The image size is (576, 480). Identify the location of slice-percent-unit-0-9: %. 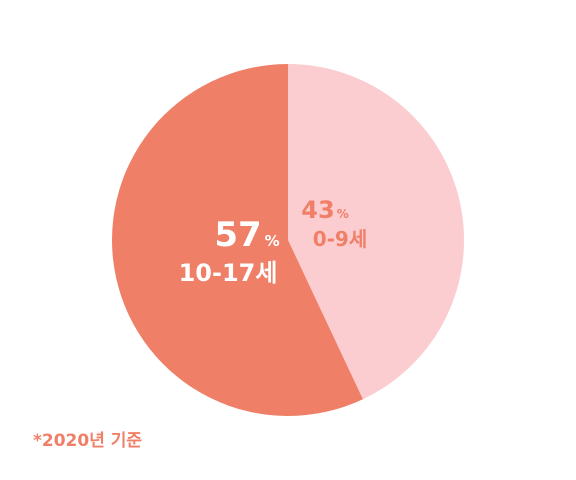
(343, 214).